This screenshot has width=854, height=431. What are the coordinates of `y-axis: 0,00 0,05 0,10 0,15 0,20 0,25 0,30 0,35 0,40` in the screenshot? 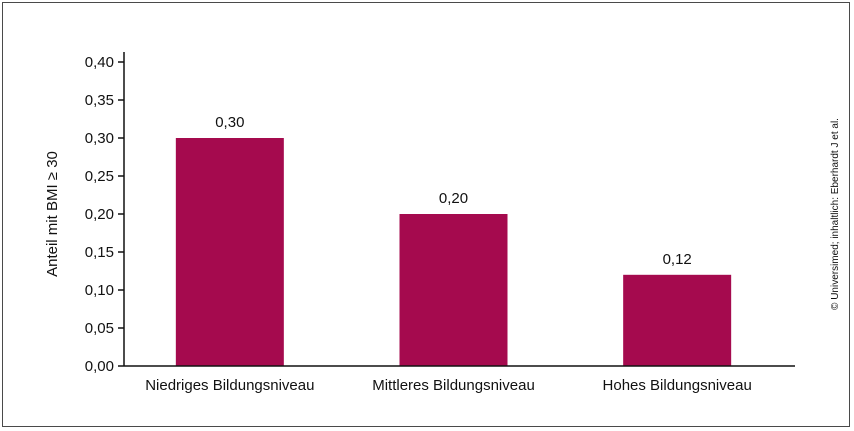 It's located at (105, 213).